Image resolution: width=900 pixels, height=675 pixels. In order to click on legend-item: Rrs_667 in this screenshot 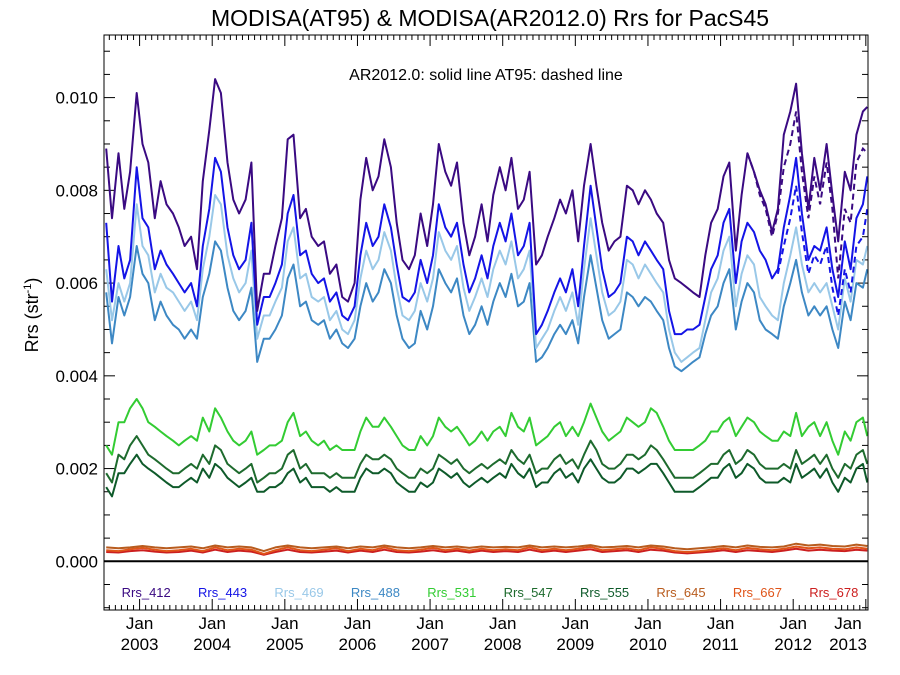, I will do `click(757, 592)`.